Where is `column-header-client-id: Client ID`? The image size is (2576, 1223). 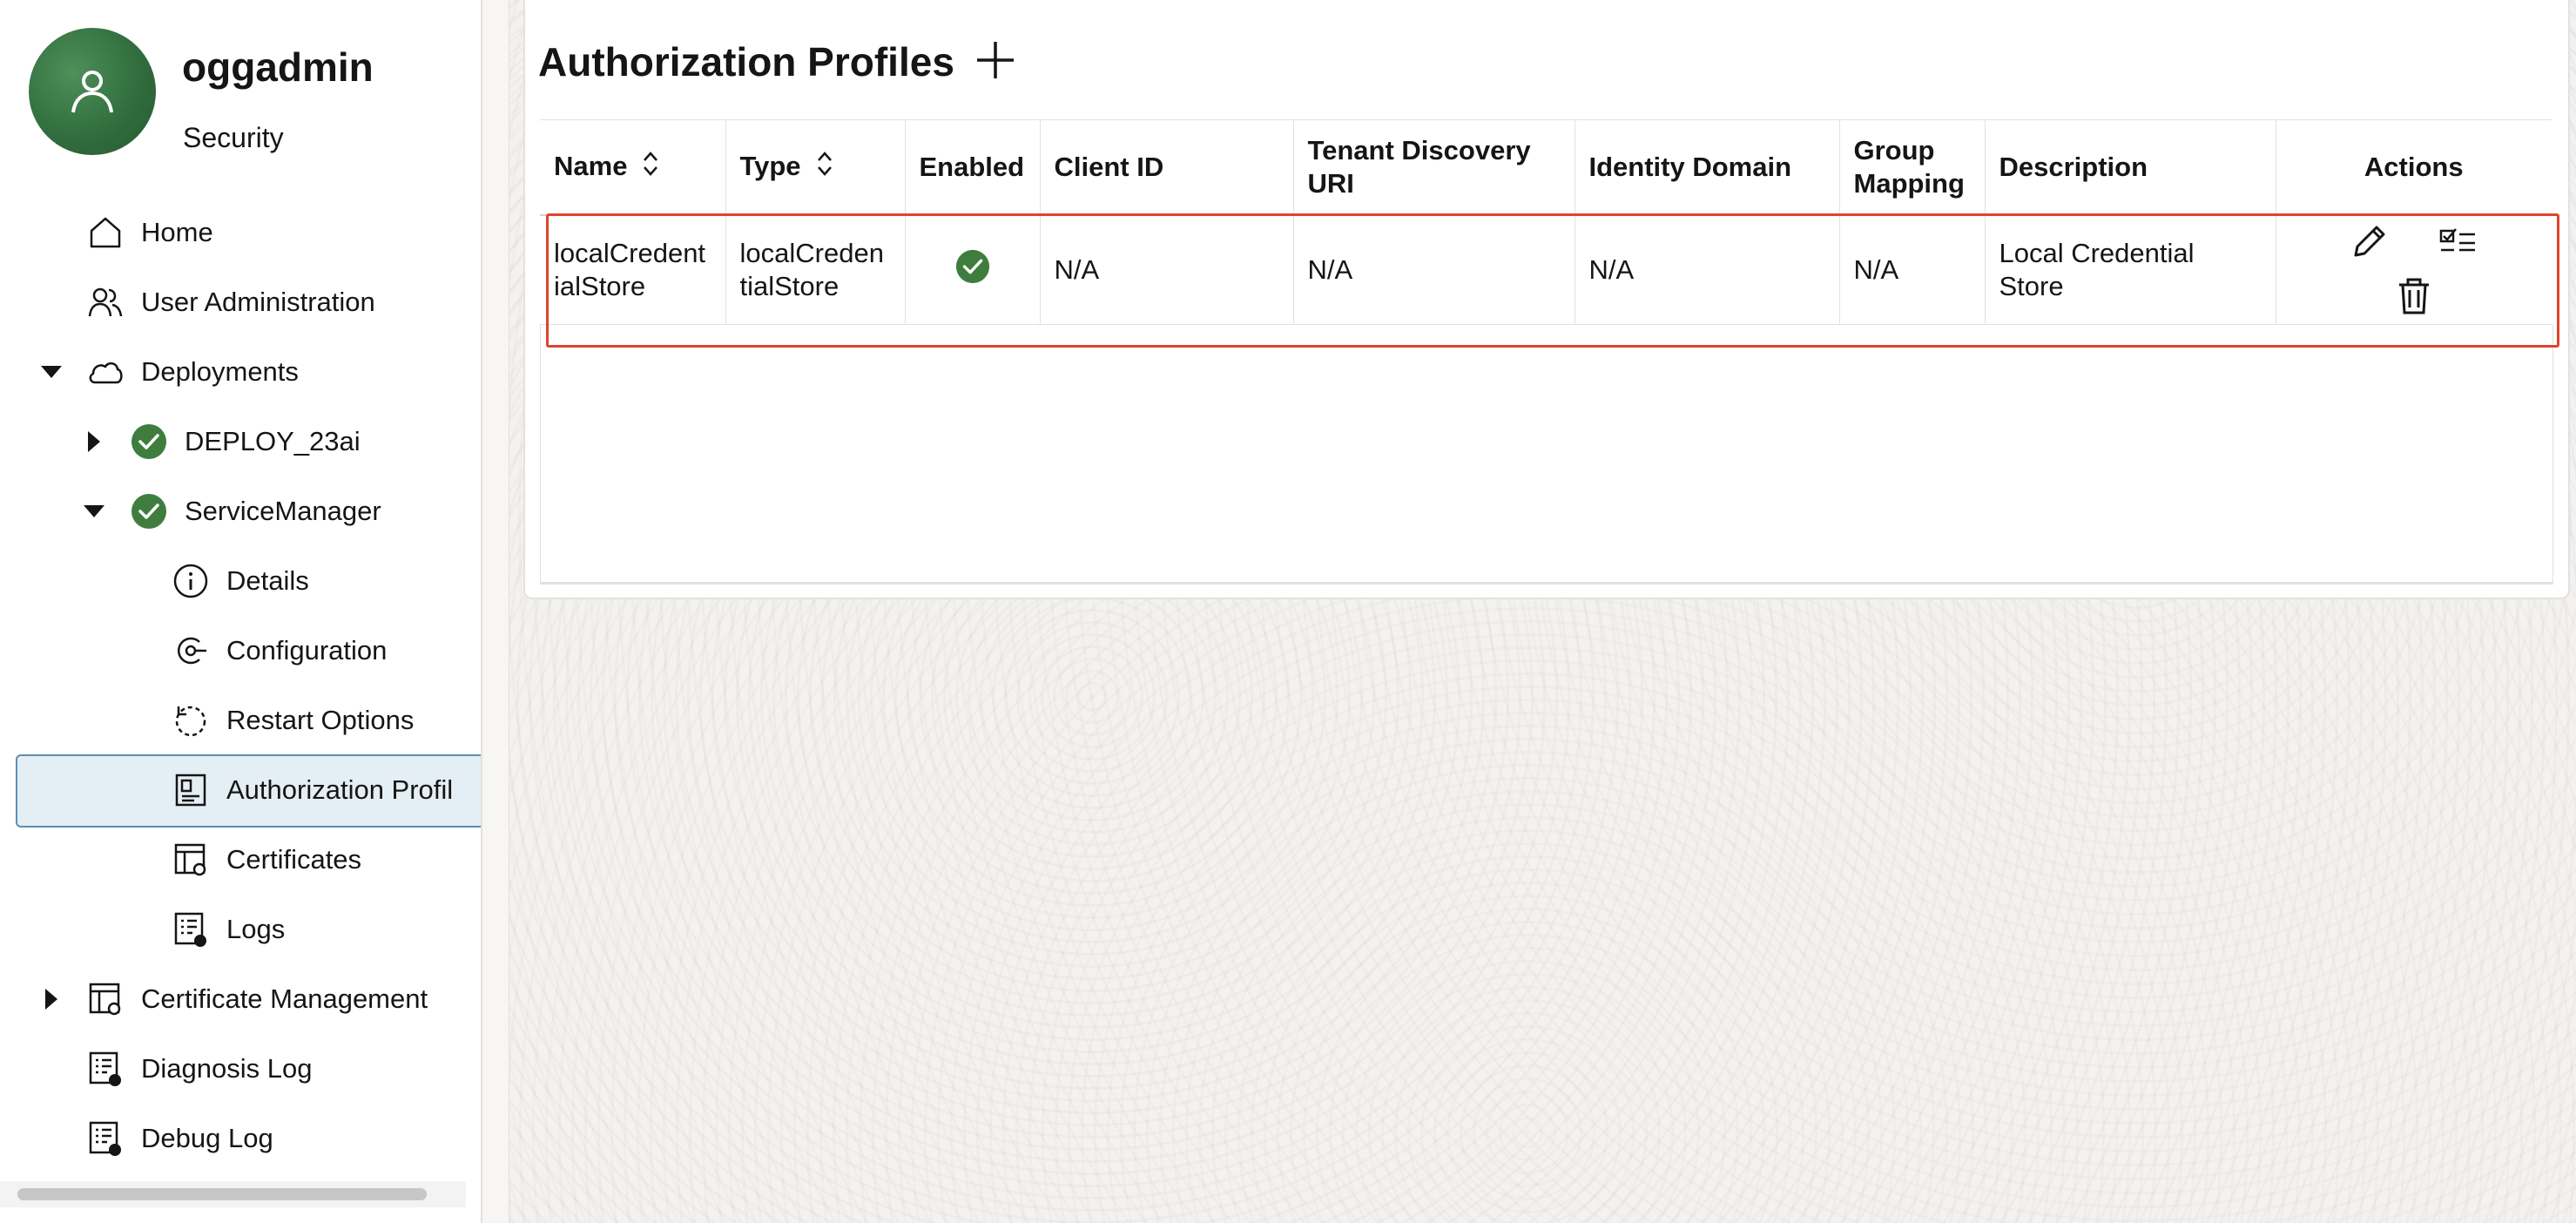
column-header-client-id: Client ID is located at coordinates (1167, 167).